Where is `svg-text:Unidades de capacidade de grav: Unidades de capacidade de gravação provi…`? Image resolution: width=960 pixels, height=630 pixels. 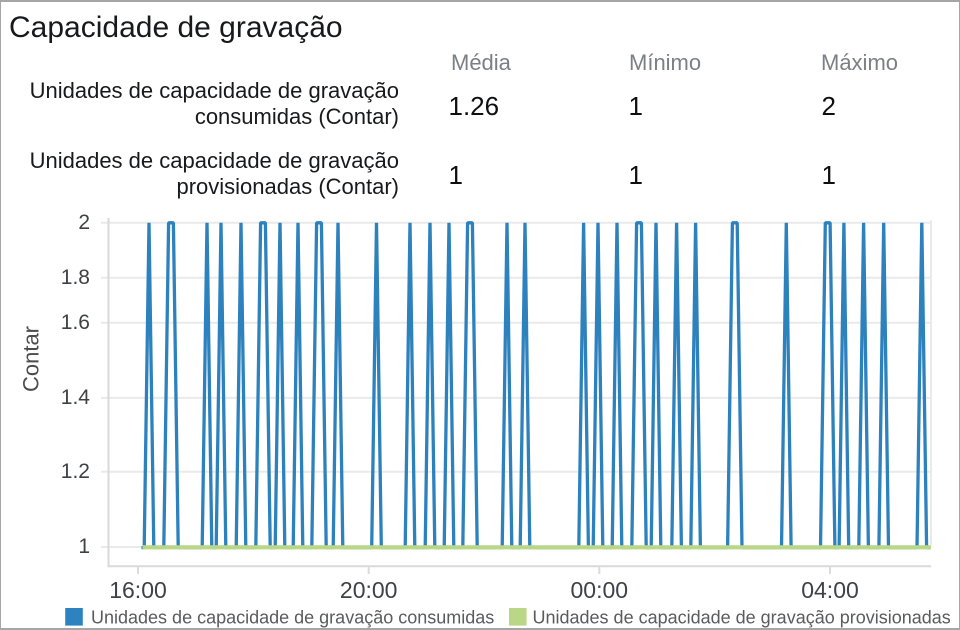 svg-text:Unidades de capacidade de grav: Unidades de capacidade de gravação provi… is located at coordinates (742, 618).